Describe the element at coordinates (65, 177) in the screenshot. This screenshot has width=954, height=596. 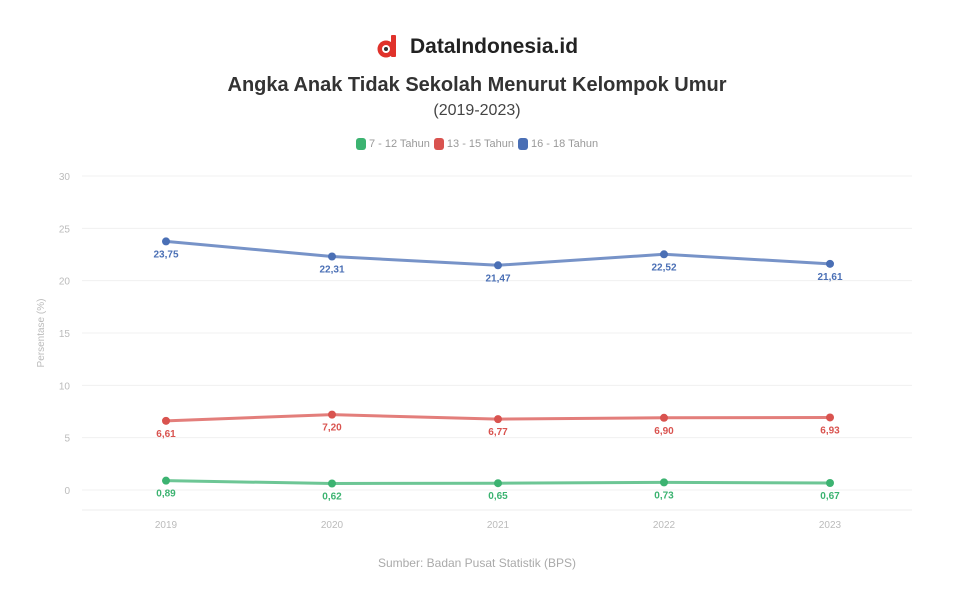
I see `y-tick-label: 30` at that location.